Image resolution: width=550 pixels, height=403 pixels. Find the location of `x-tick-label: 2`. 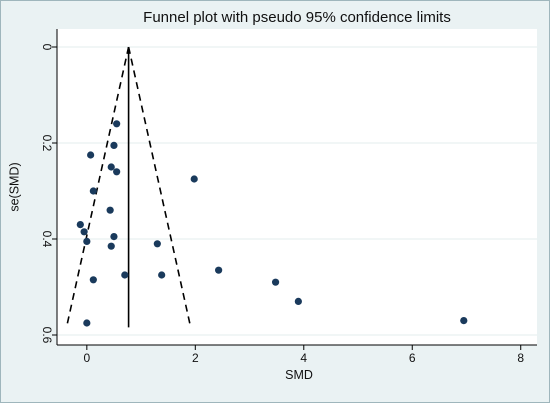

x-tick-label: 2 is located at coordinates (195, 358).